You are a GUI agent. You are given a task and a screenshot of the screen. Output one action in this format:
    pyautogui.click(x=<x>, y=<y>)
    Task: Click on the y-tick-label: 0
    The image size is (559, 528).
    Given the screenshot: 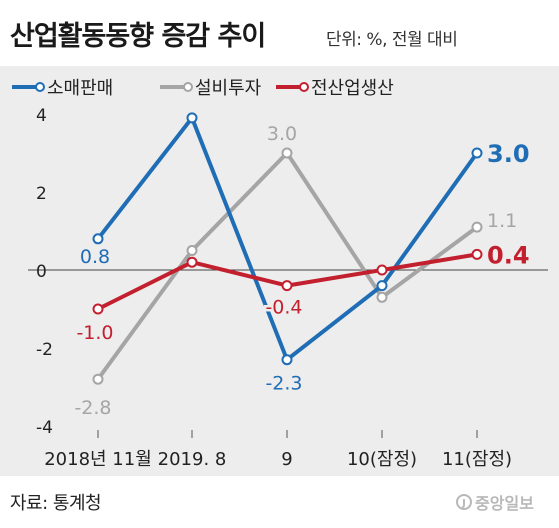 What is the action you would take?
    pyautogui.click(x=41, y=272)
    